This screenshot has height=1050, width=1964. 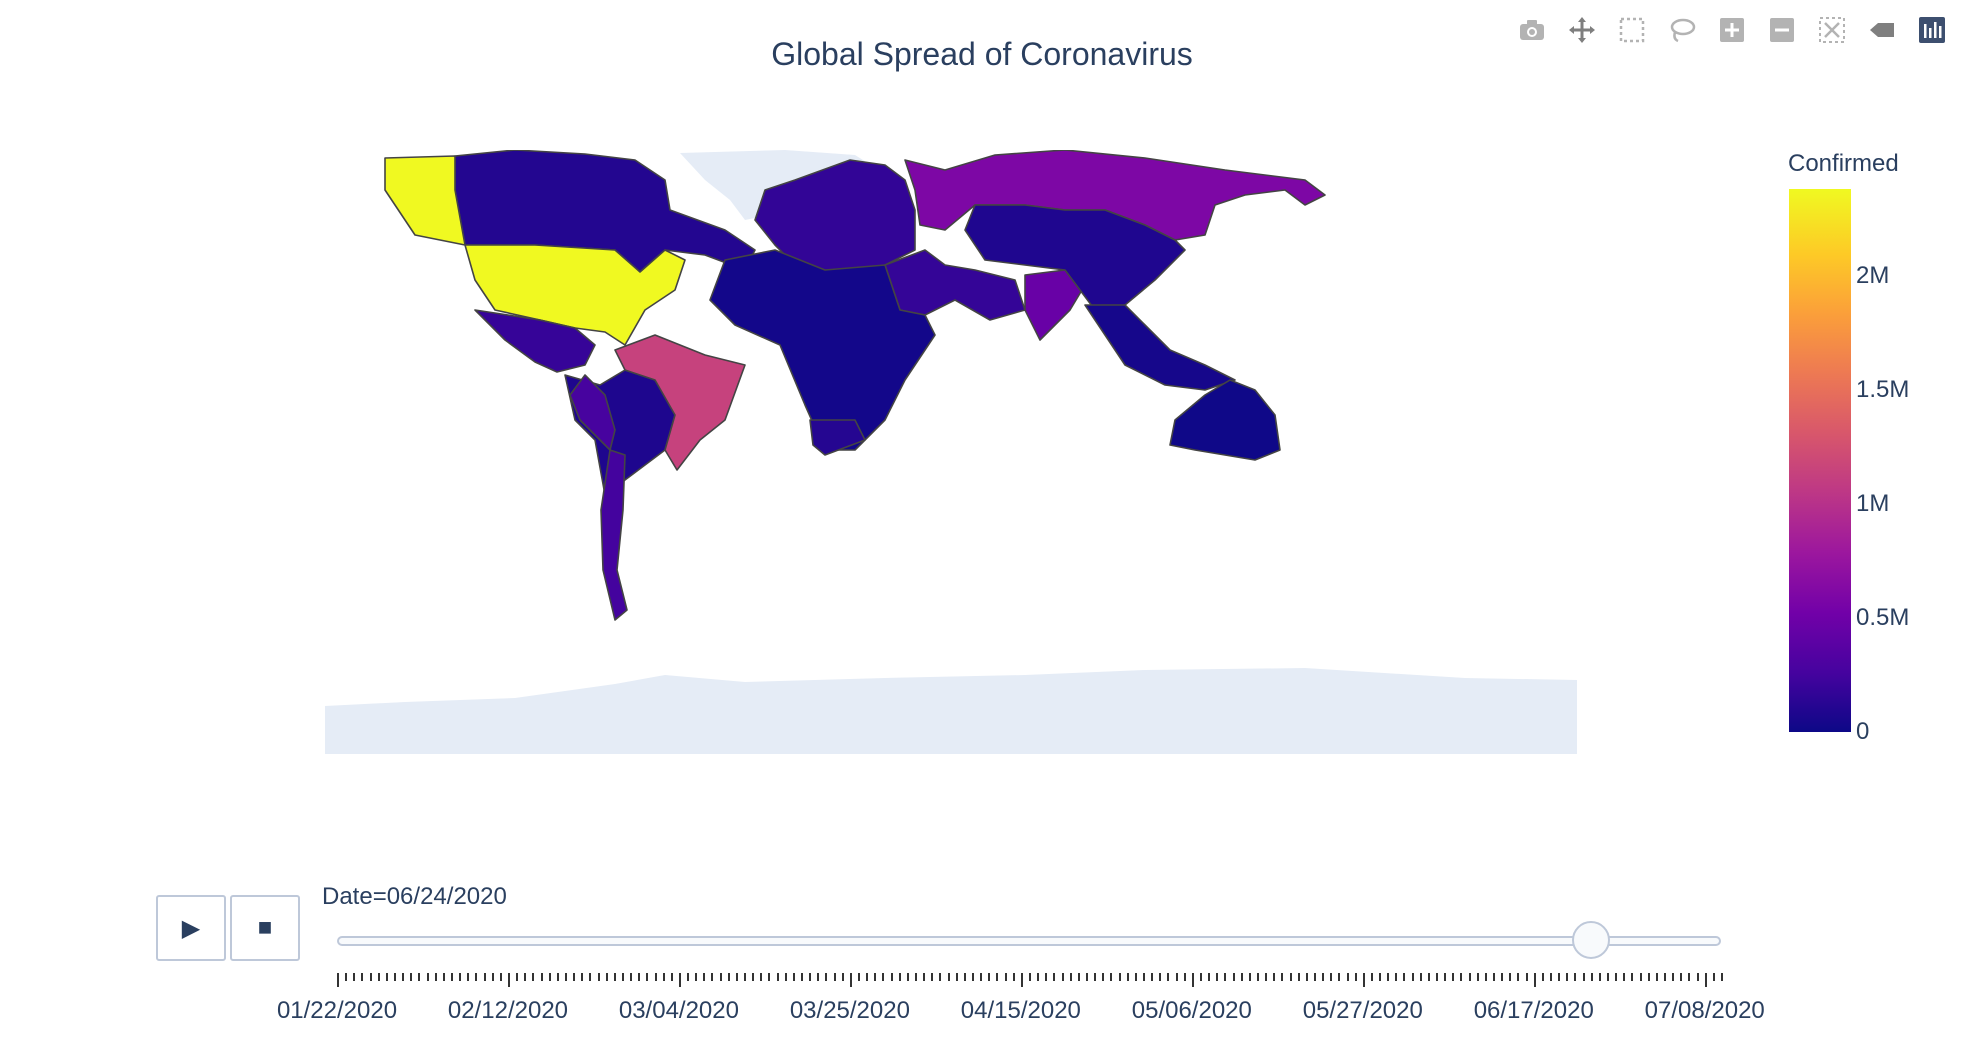 What do you see at coordinates (1590, 940) in the screenshot?
I see `slider-handle` at bounding box center [1590, 940].